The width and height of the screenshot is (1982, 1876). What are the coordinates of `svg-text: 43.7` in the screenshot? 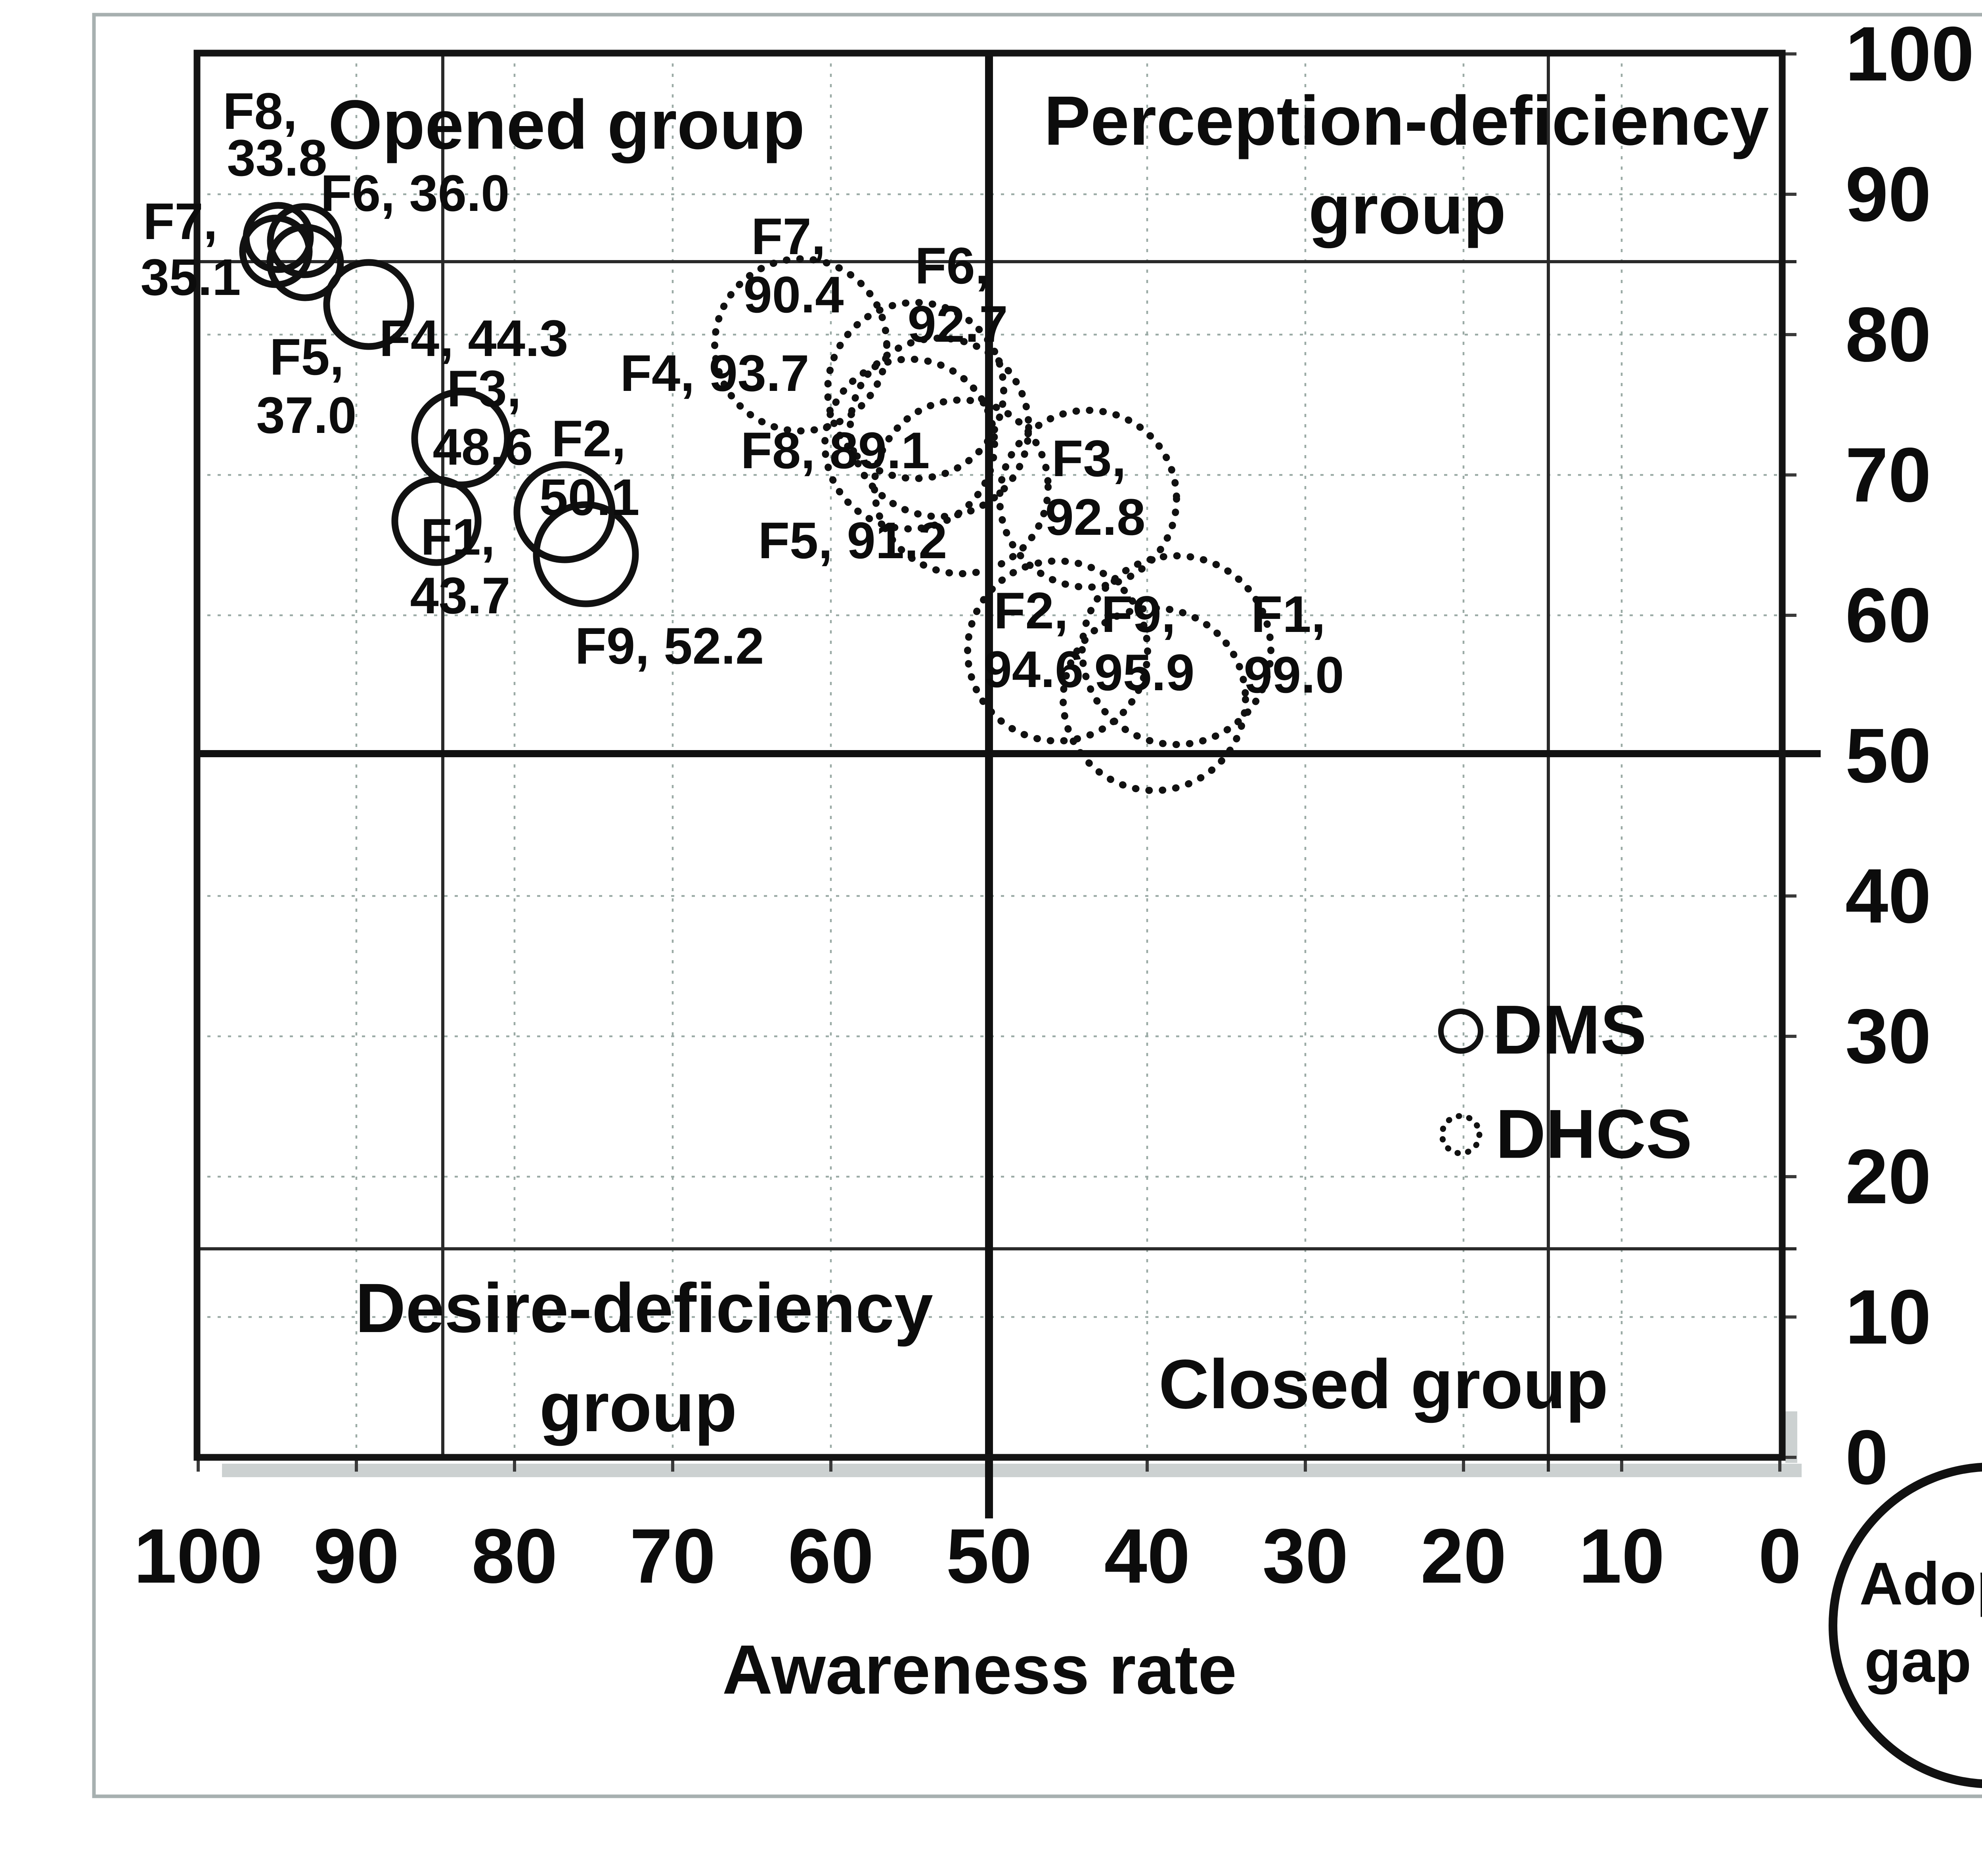 It's located at (460, 595).